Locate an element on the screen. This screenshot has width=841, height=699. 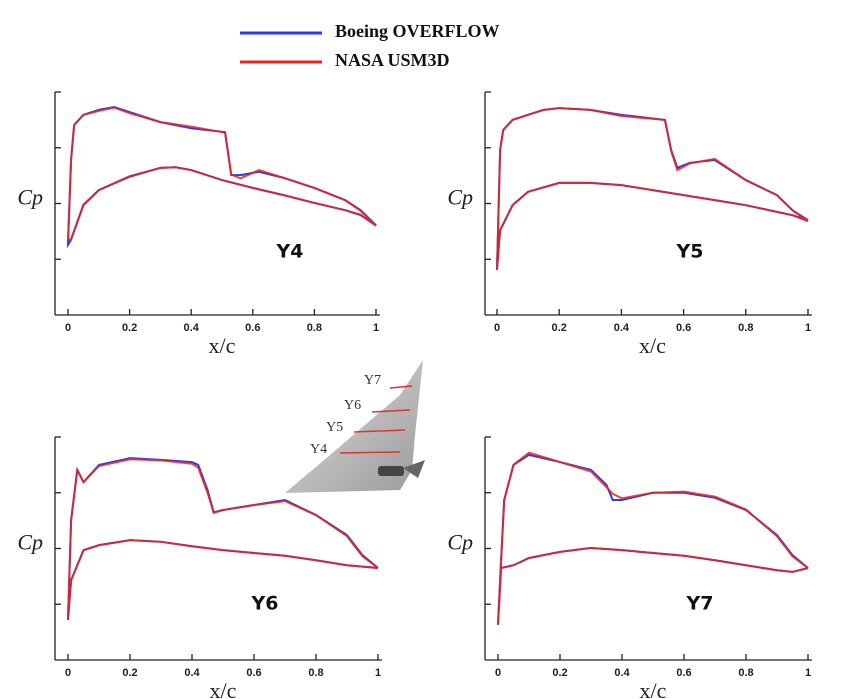
station-label: Y7 is located at coordinates (372, 380).